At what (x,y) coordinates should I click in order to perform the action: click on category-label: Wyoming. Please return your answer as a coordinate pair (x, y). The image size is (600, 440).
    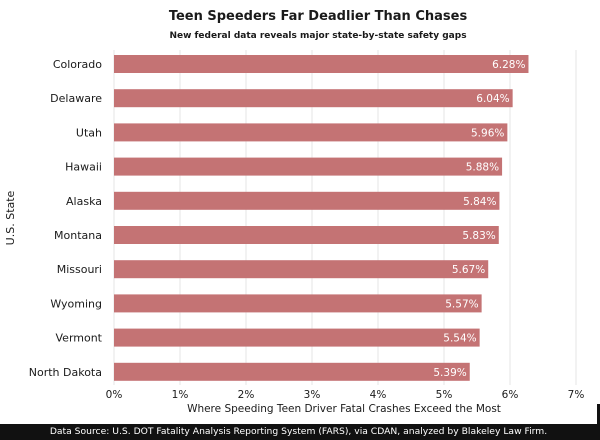
    Looking at the image, I should click on (76, 303).